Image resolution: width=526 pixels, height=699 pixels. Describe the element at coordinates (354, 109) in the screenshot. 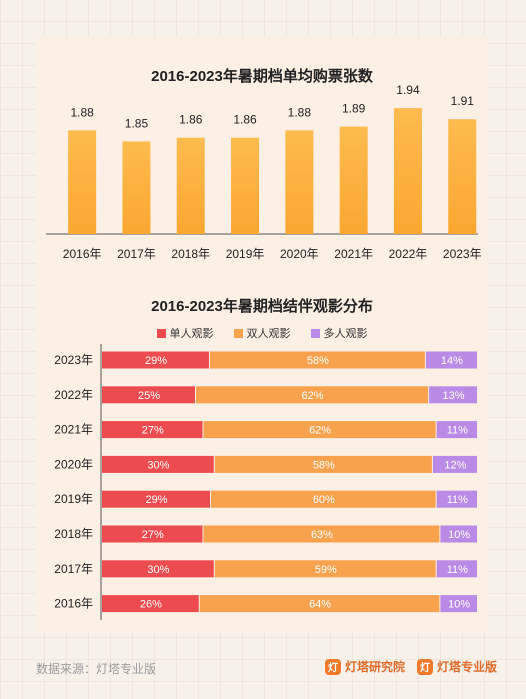

I see `bar-value-label: 1.89` at that location.